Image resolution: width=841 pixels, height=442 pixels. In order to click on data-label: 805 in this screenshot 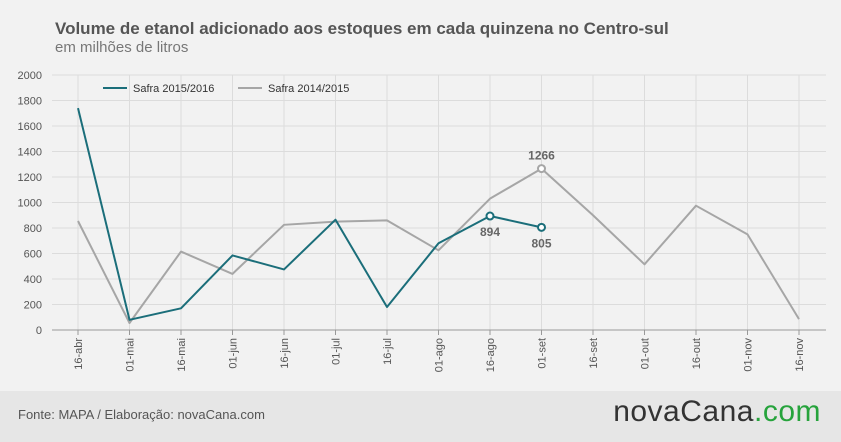, I will do `click(541, 243)`.